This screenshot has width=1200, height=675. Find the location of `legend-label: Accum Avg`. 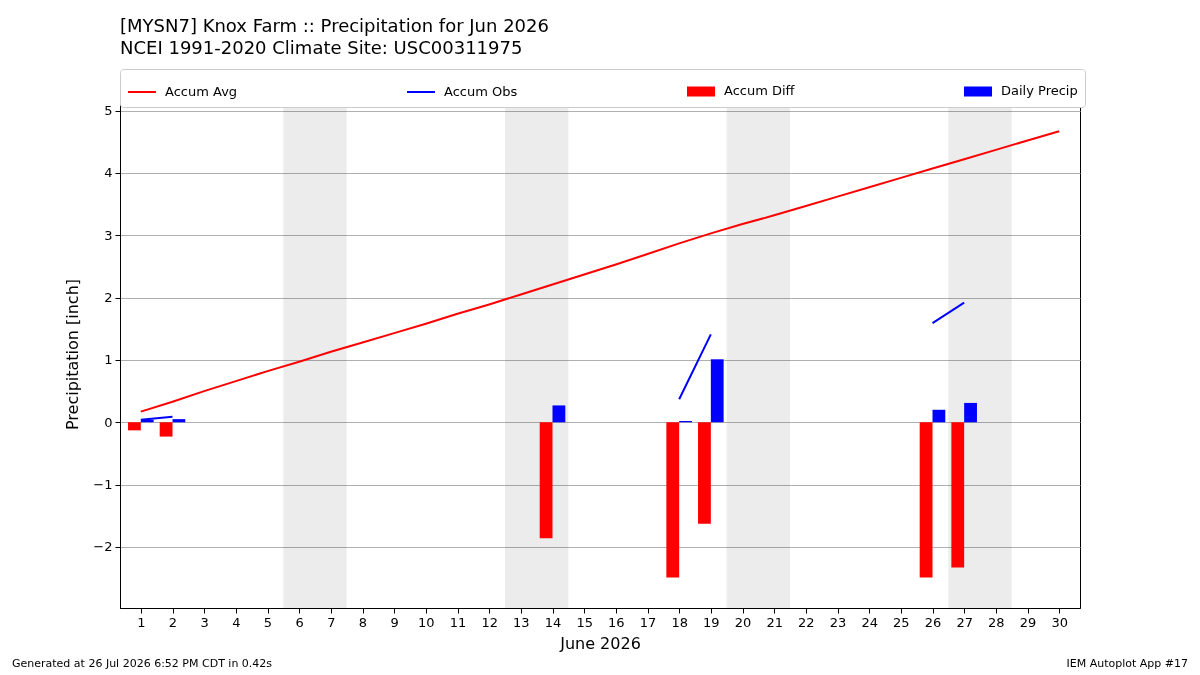

legend-label: Accum Avg is located at coordinates (201, 91).